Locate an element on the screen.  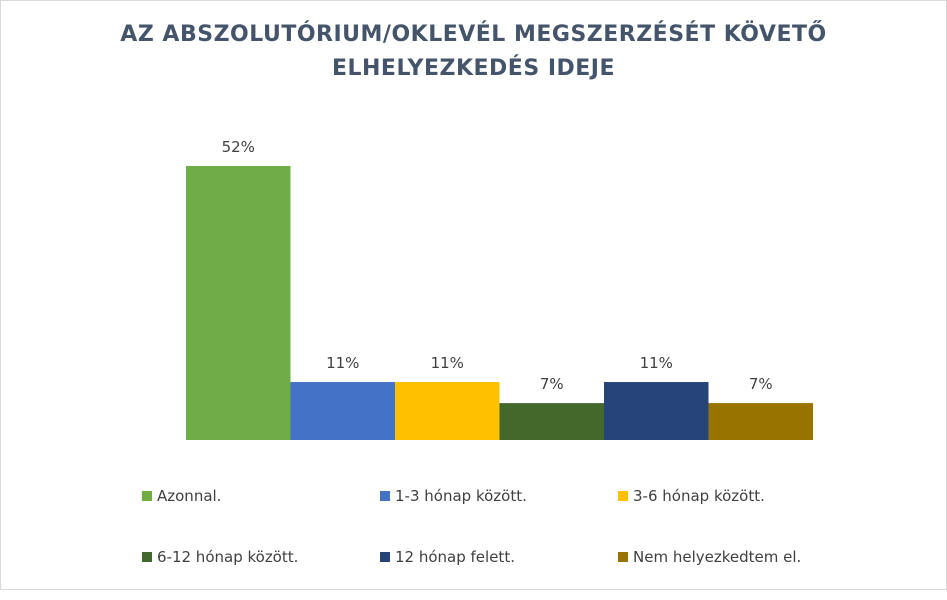
data-label-5: 11% is located at coordinates (656, 363).